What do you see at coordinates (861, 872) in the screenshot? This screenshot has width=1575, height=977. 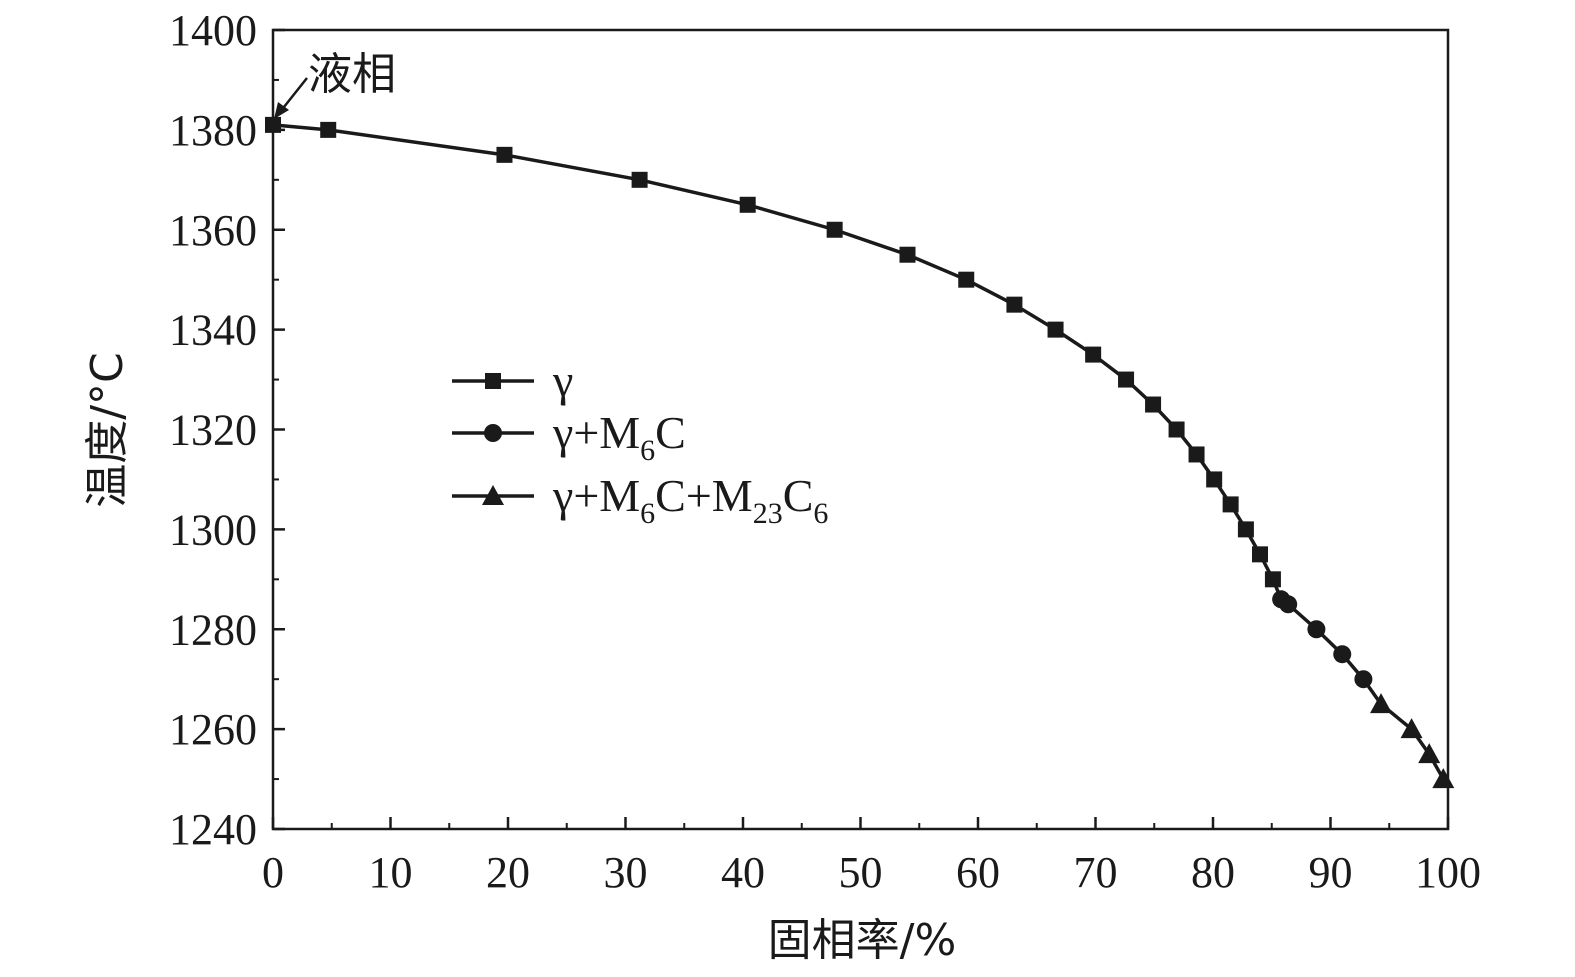 I see `x-tick-label: 50` at bounding box center [861, 872].